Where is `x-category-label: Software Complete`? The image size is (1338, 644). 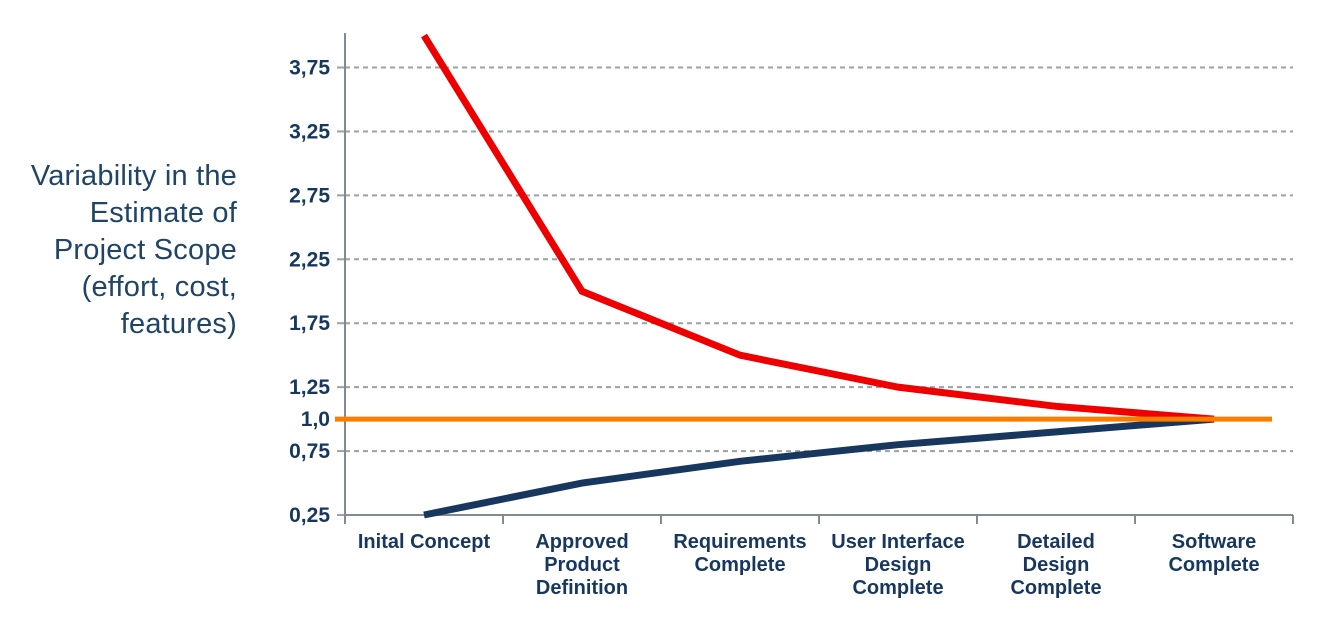 x-category-label: Software Complete is located at coordinates (1213, 553).